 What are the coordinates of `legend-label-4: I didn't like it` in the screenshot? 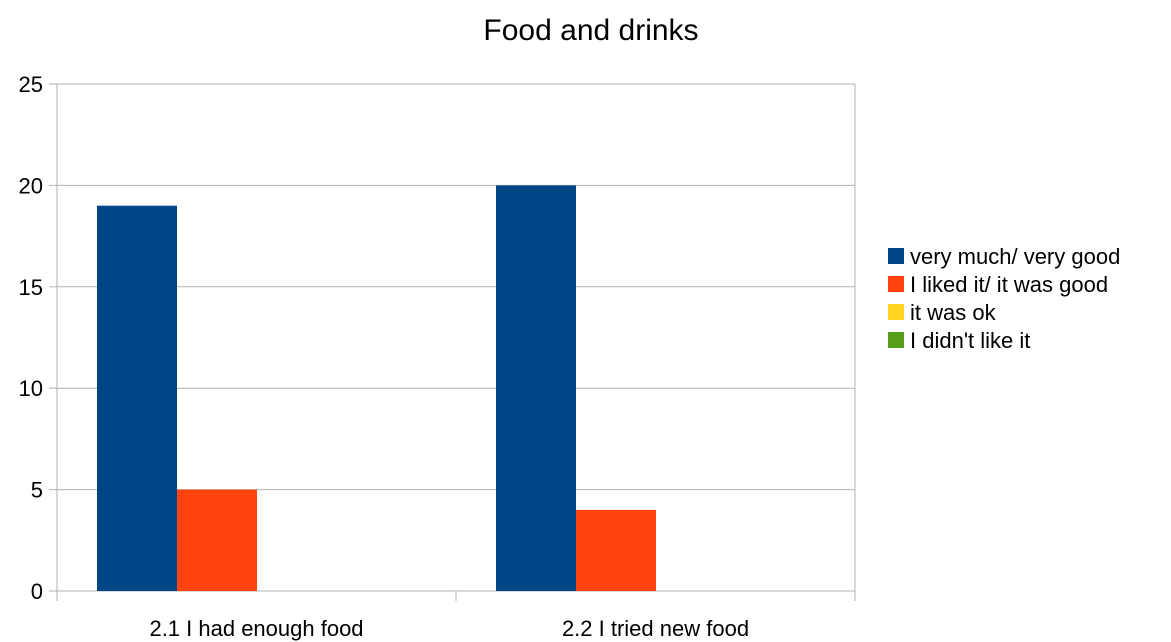 It's located at (970, 340).